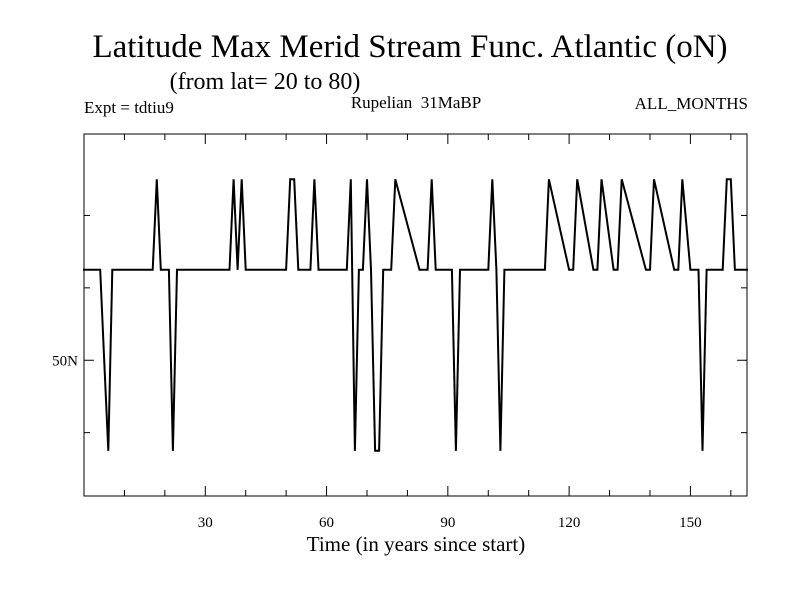 The image size is (800, 600). Describe the element at coordinates (326, 523) in the screenshot. I see `x-tick-label: 60` at that location.